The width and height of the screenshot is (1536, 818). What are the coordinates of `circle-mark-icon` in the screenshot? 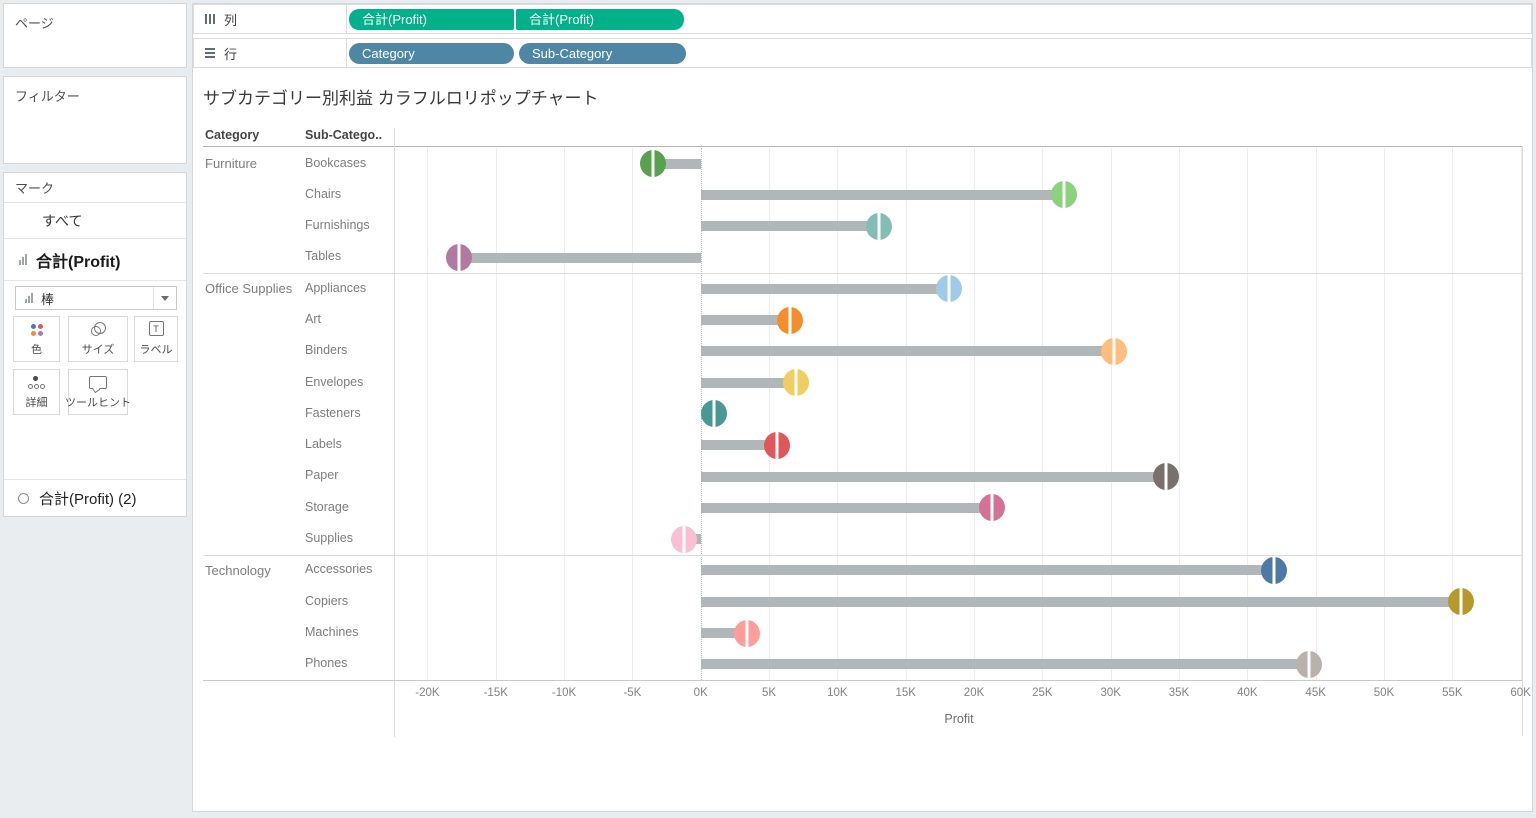 It's located at (23, 498).